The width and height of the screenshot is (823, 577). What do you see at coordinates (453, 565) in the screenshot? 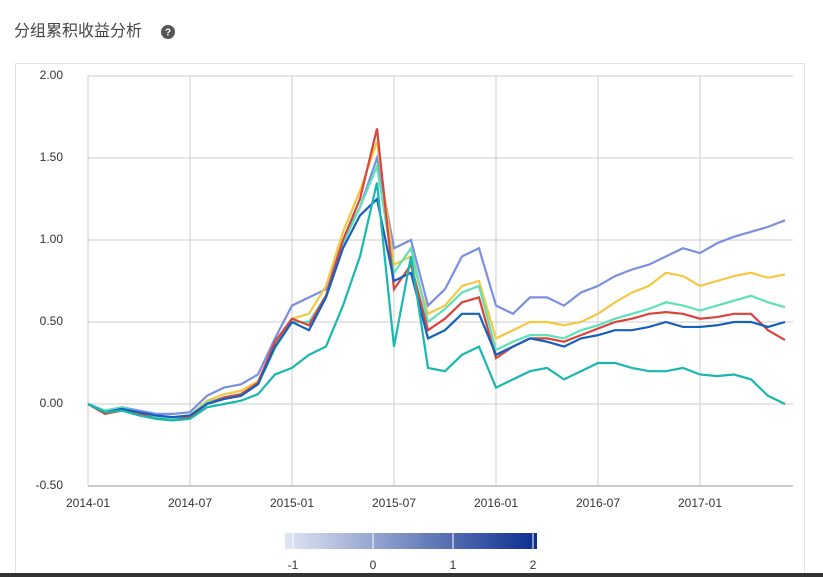
I see `colorbar-label: 1` at bounding box center [453, 565].